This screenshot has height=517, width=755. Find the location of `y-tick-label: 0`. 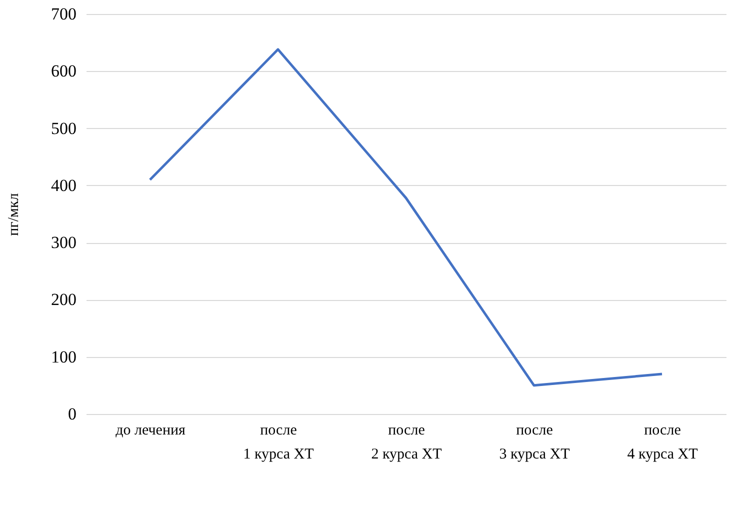

y-tick-label: 0 is located at coordinates (72, 414).